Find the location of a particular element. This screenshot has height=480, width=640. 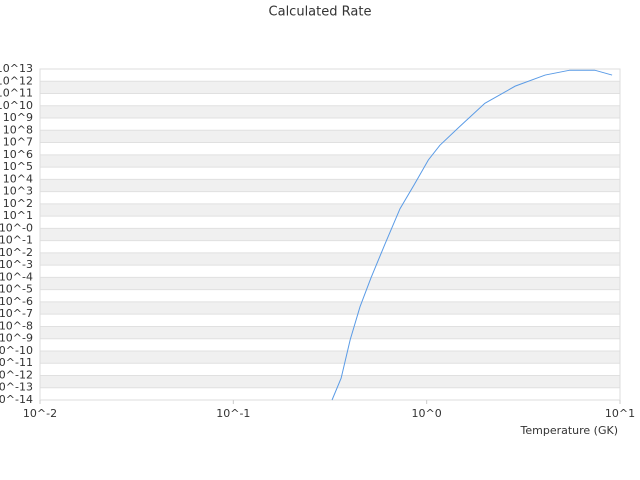

y-tick-label: 10^10 is located at coordinates (16, 105).